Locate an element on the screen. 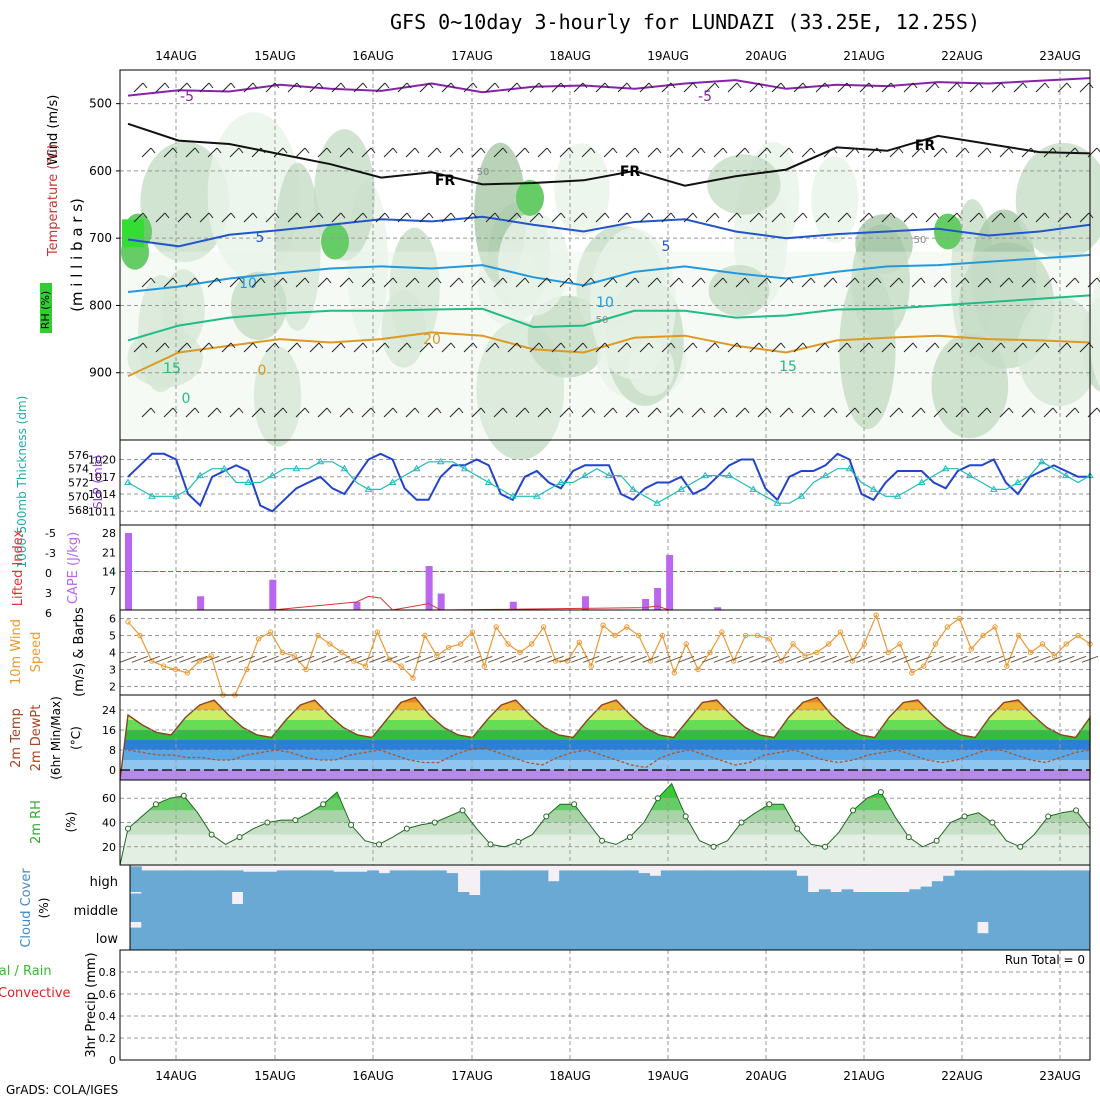 This screenshot has height=1100, width=1100. y-axis-label-millibars: (m i l l i b a r s) is located at coordinates (77, 255).